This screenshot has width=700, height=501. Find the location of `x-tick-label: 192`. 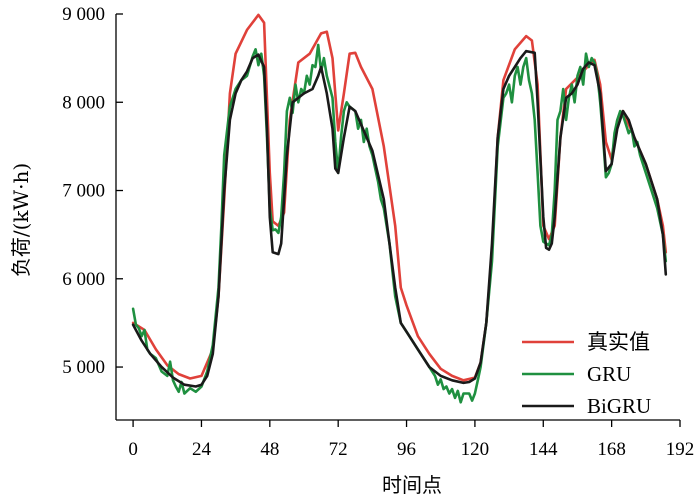

x-tick-label: 192 is located at coordinates (680, 449).